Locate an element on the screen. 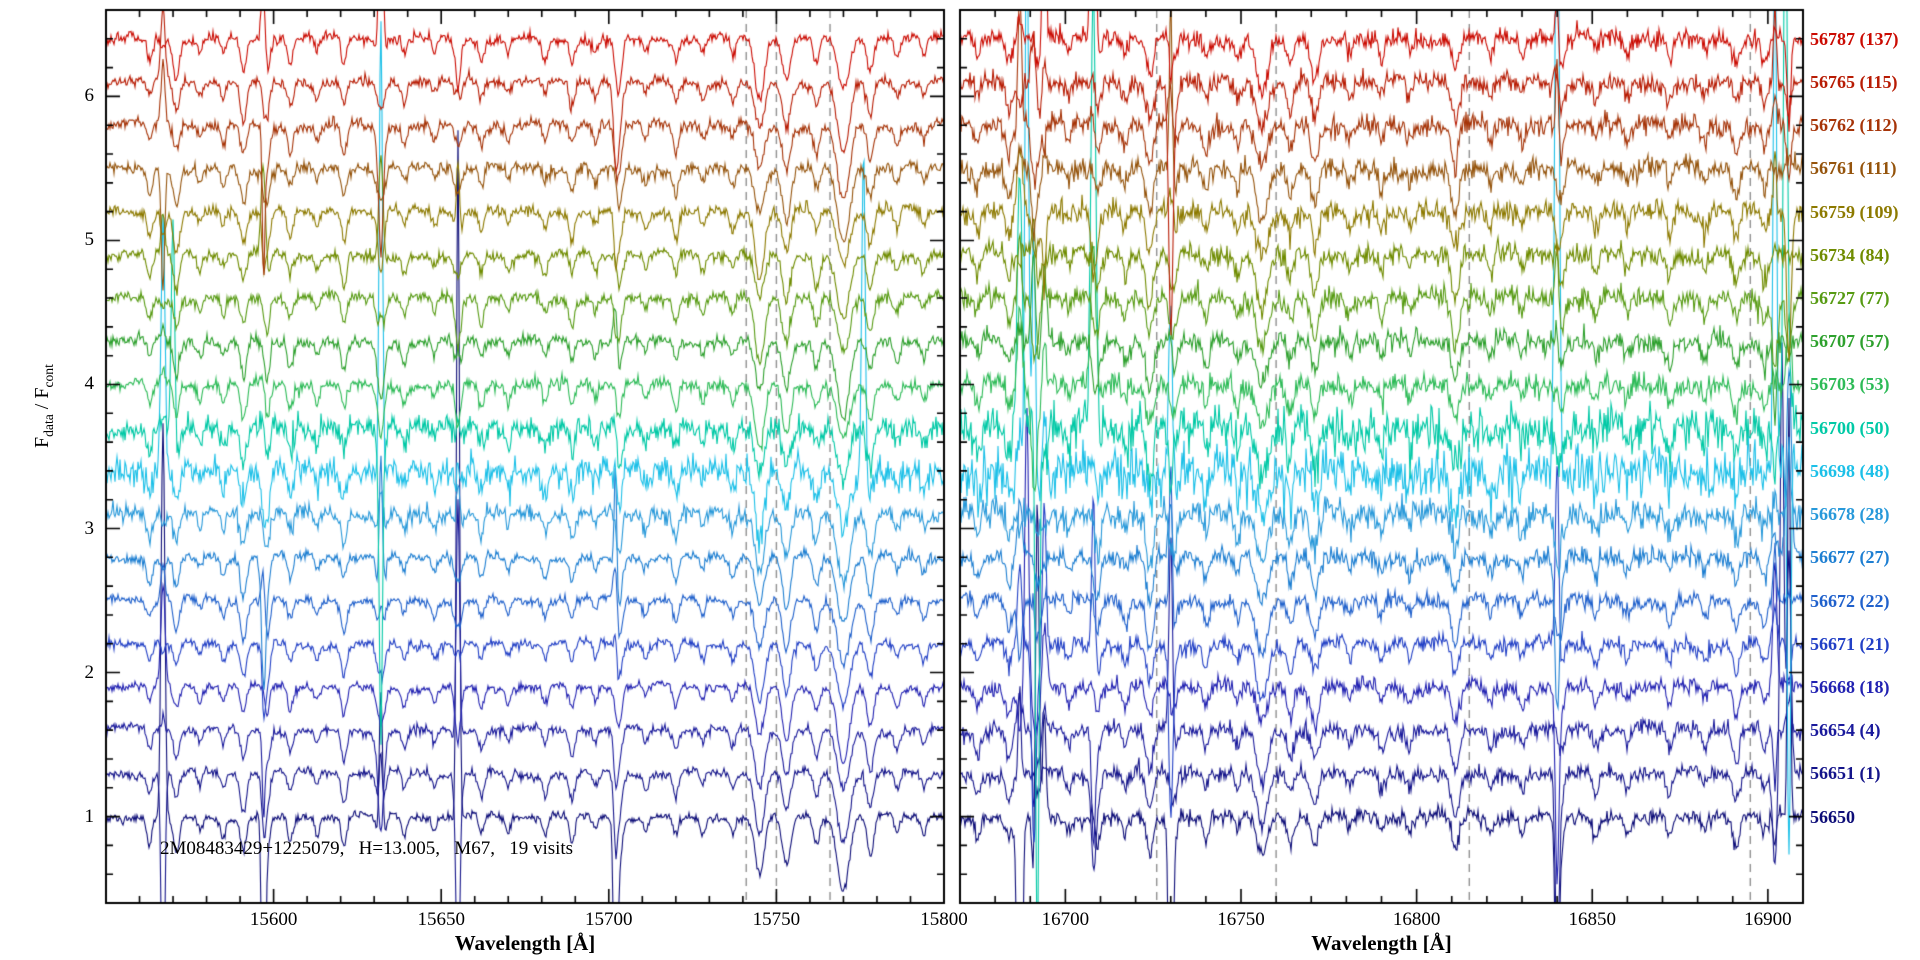  visit-label: 56787 (137) is located at coordinates (1854, 38).